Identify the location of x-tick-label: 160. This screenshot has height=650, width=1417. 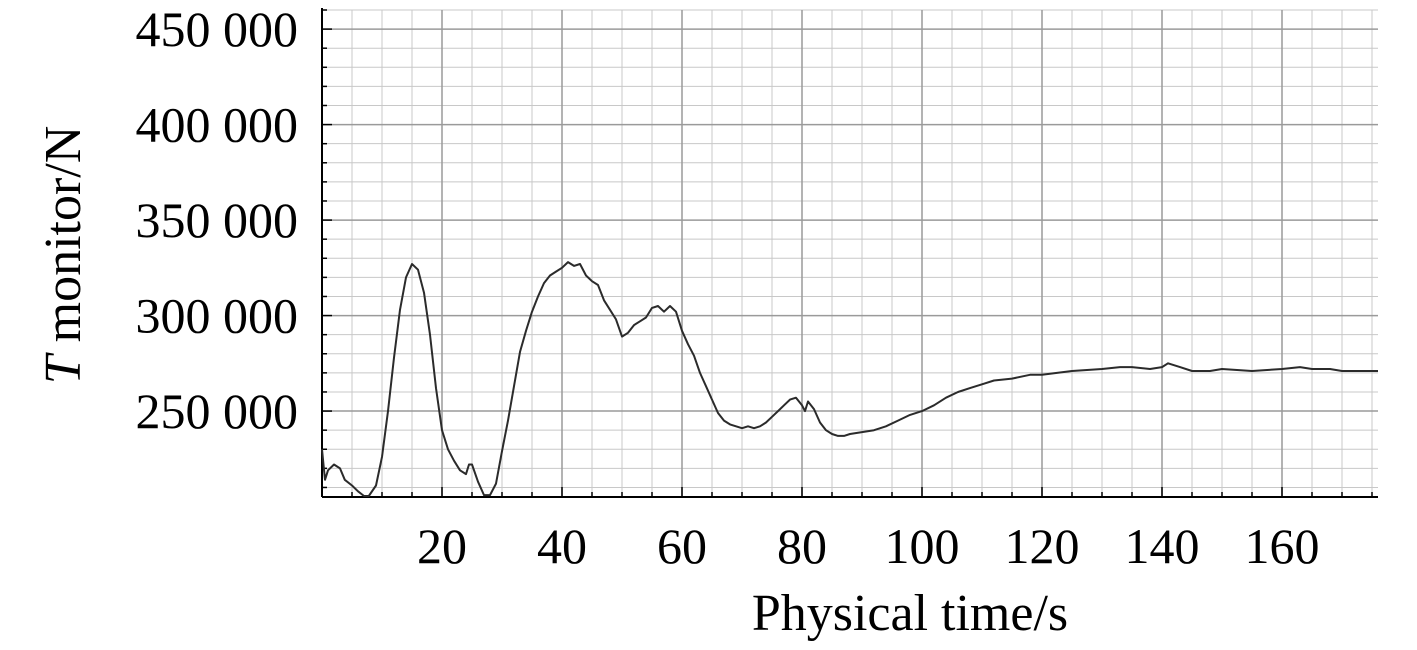
(1282, 546).